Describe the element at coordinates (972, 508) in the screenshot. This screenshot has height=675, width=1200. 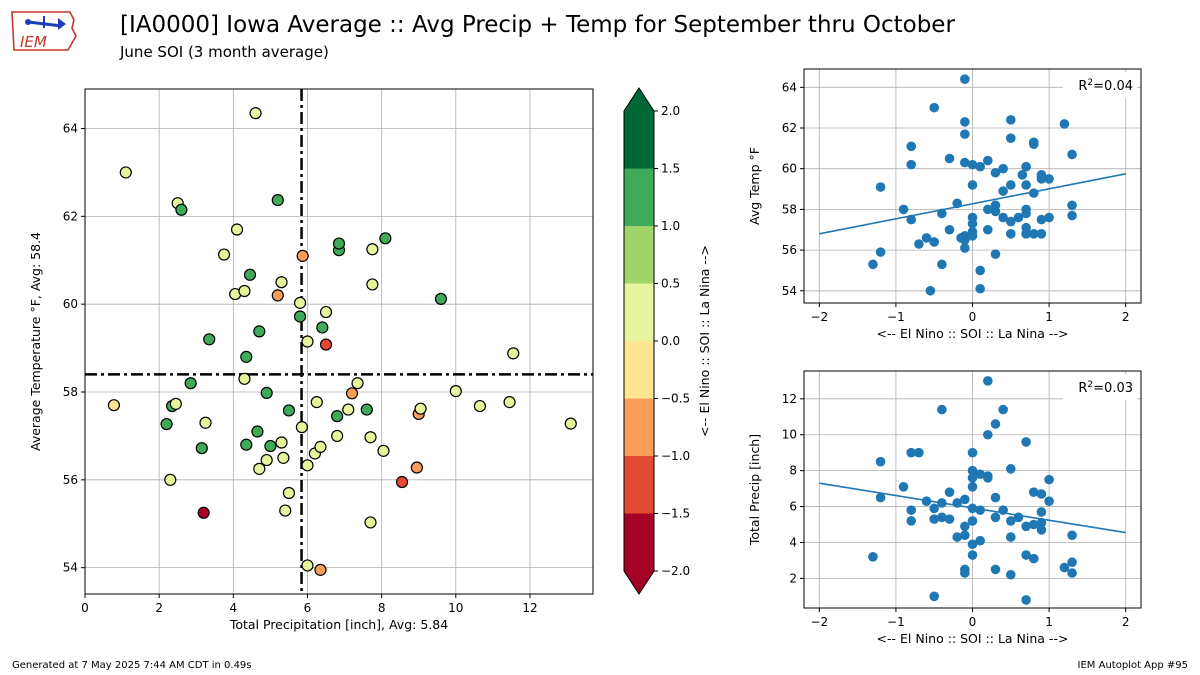
I see `precip-soi-trendline` at that location.